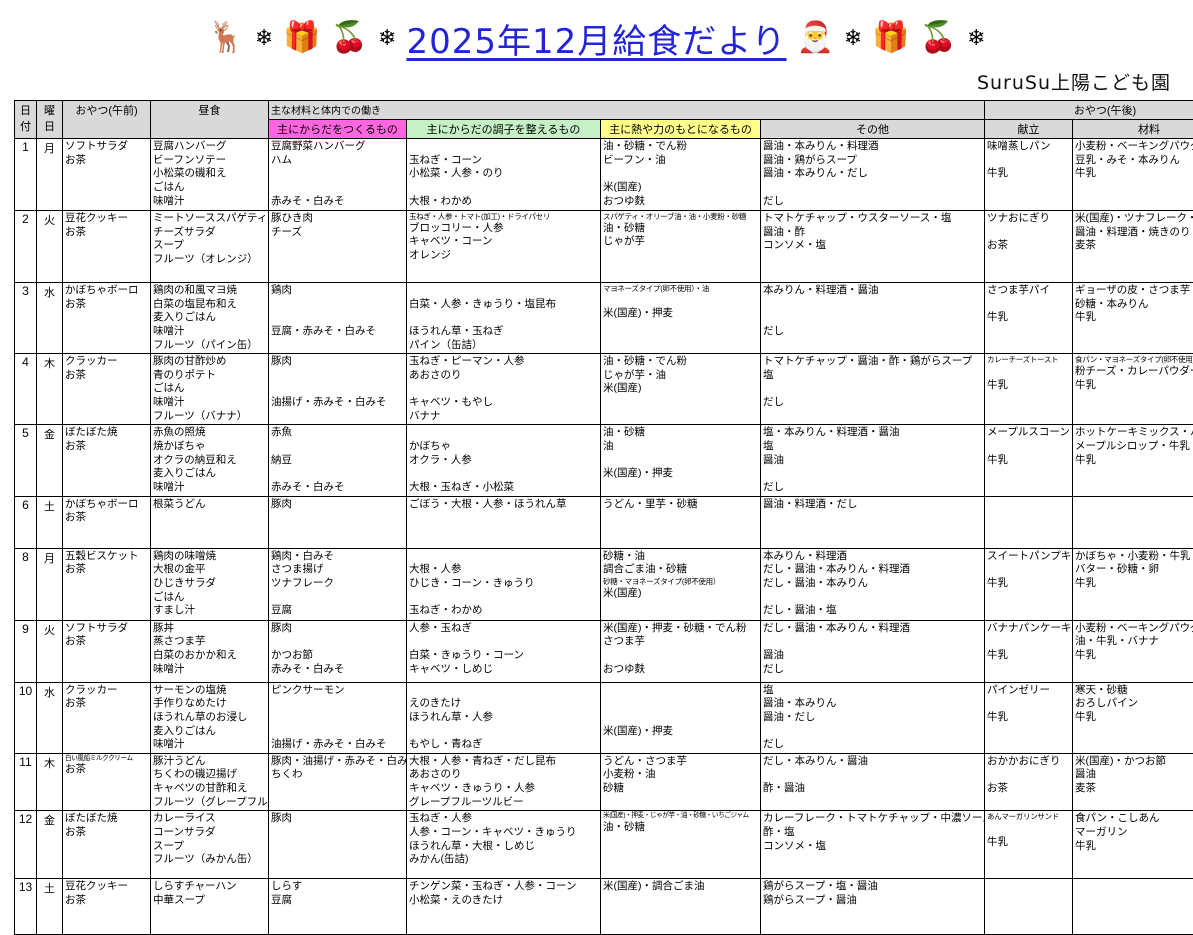 The image size is (1193, 935). Describe the element at coordinates (504, 651) in the screenshot. I see `cell-regulating: 人参・玉ねぎ 白菜・きゅうり・コーンキャベツ・しめじ` at that location.